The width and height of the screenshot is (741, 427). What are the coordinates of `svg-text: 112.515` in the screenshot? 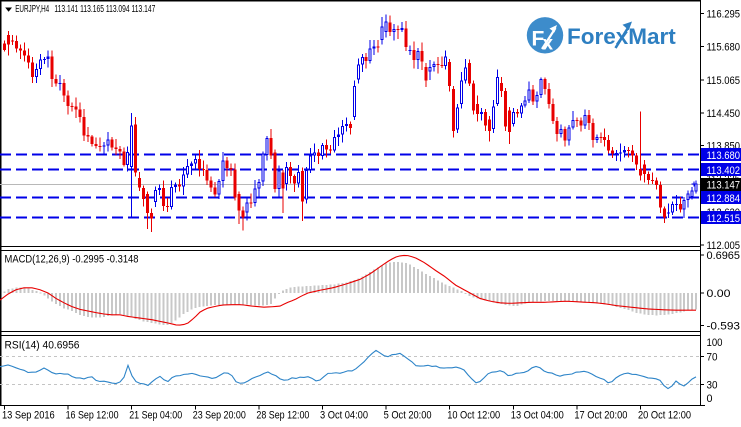 It's located at (724, 219).